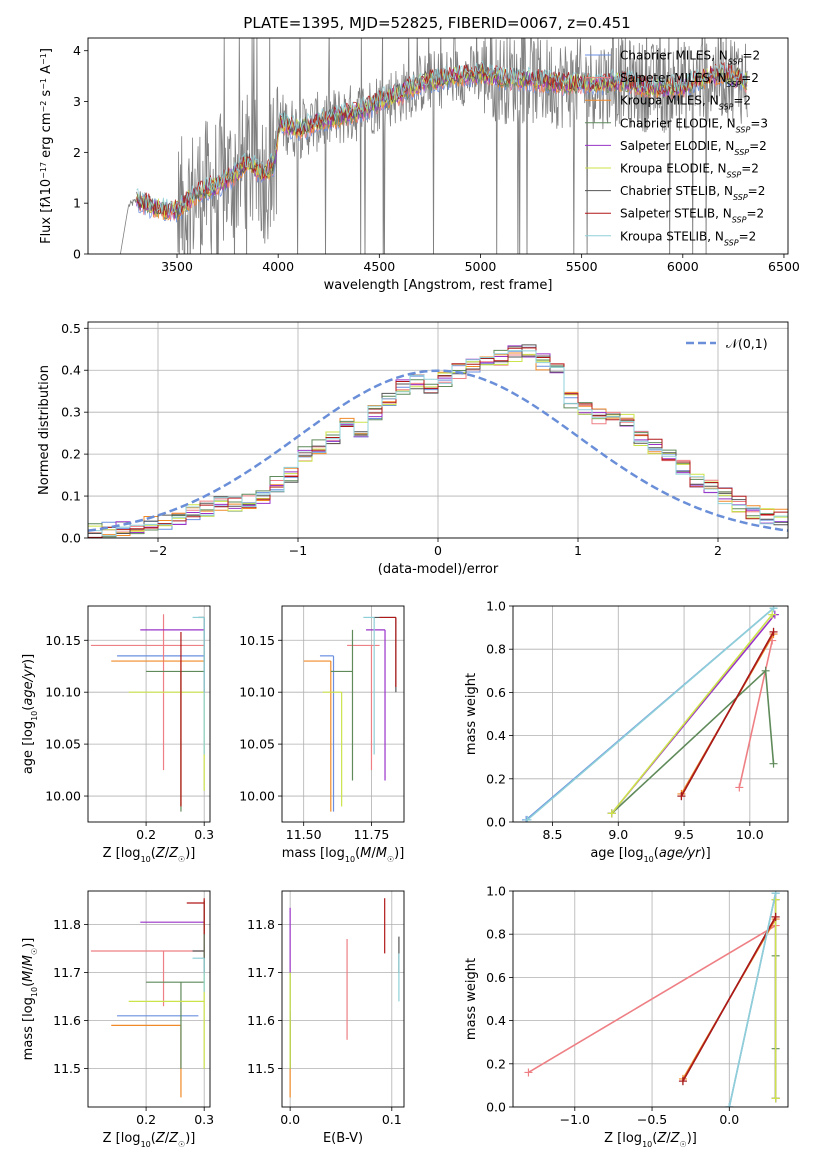 This screenshot has width=819, height=1170. Describe the element at coordinates (750, 834) in the screenshot. I see `x-tick-label: 10.0` at that location.